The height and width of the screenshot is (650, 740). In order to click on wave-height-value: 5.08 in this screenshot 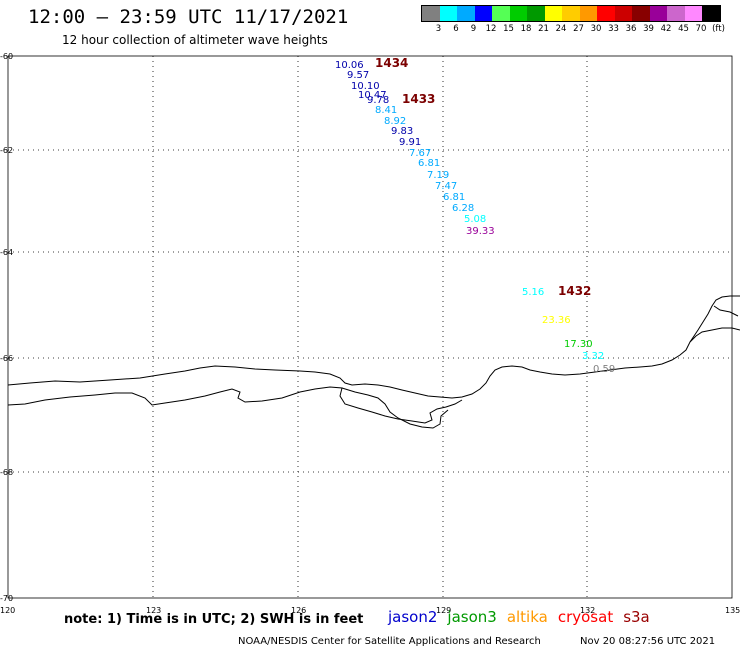, I will do `click(475, 219)`.